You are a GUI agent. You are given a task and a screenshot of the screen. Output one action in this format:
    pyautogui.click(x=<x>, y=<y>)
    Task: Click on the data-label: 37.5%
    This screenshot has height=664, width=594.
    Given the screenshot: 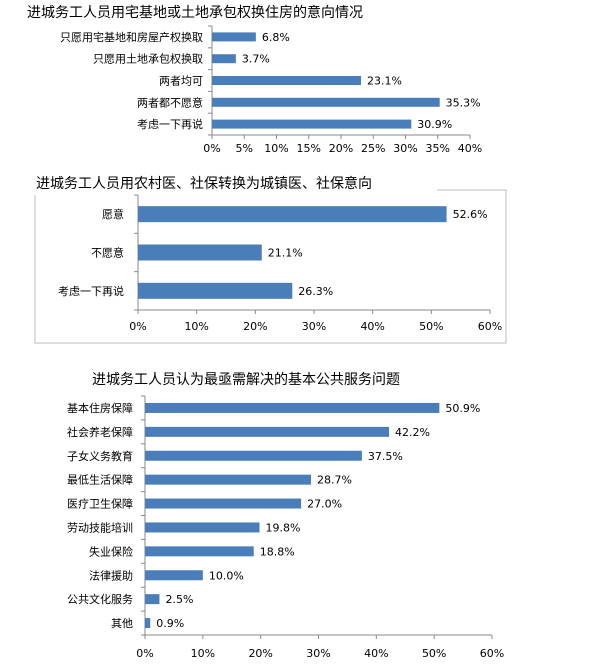 What is the action you would take?
    pyautogui.click(x=385, y=456)
    